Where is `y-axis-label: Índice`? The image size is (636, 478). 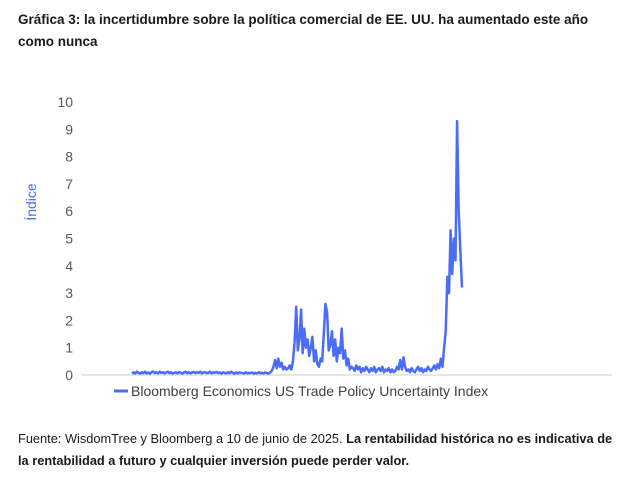
y-axis-label: Índice is located at coordinates (31, 202).